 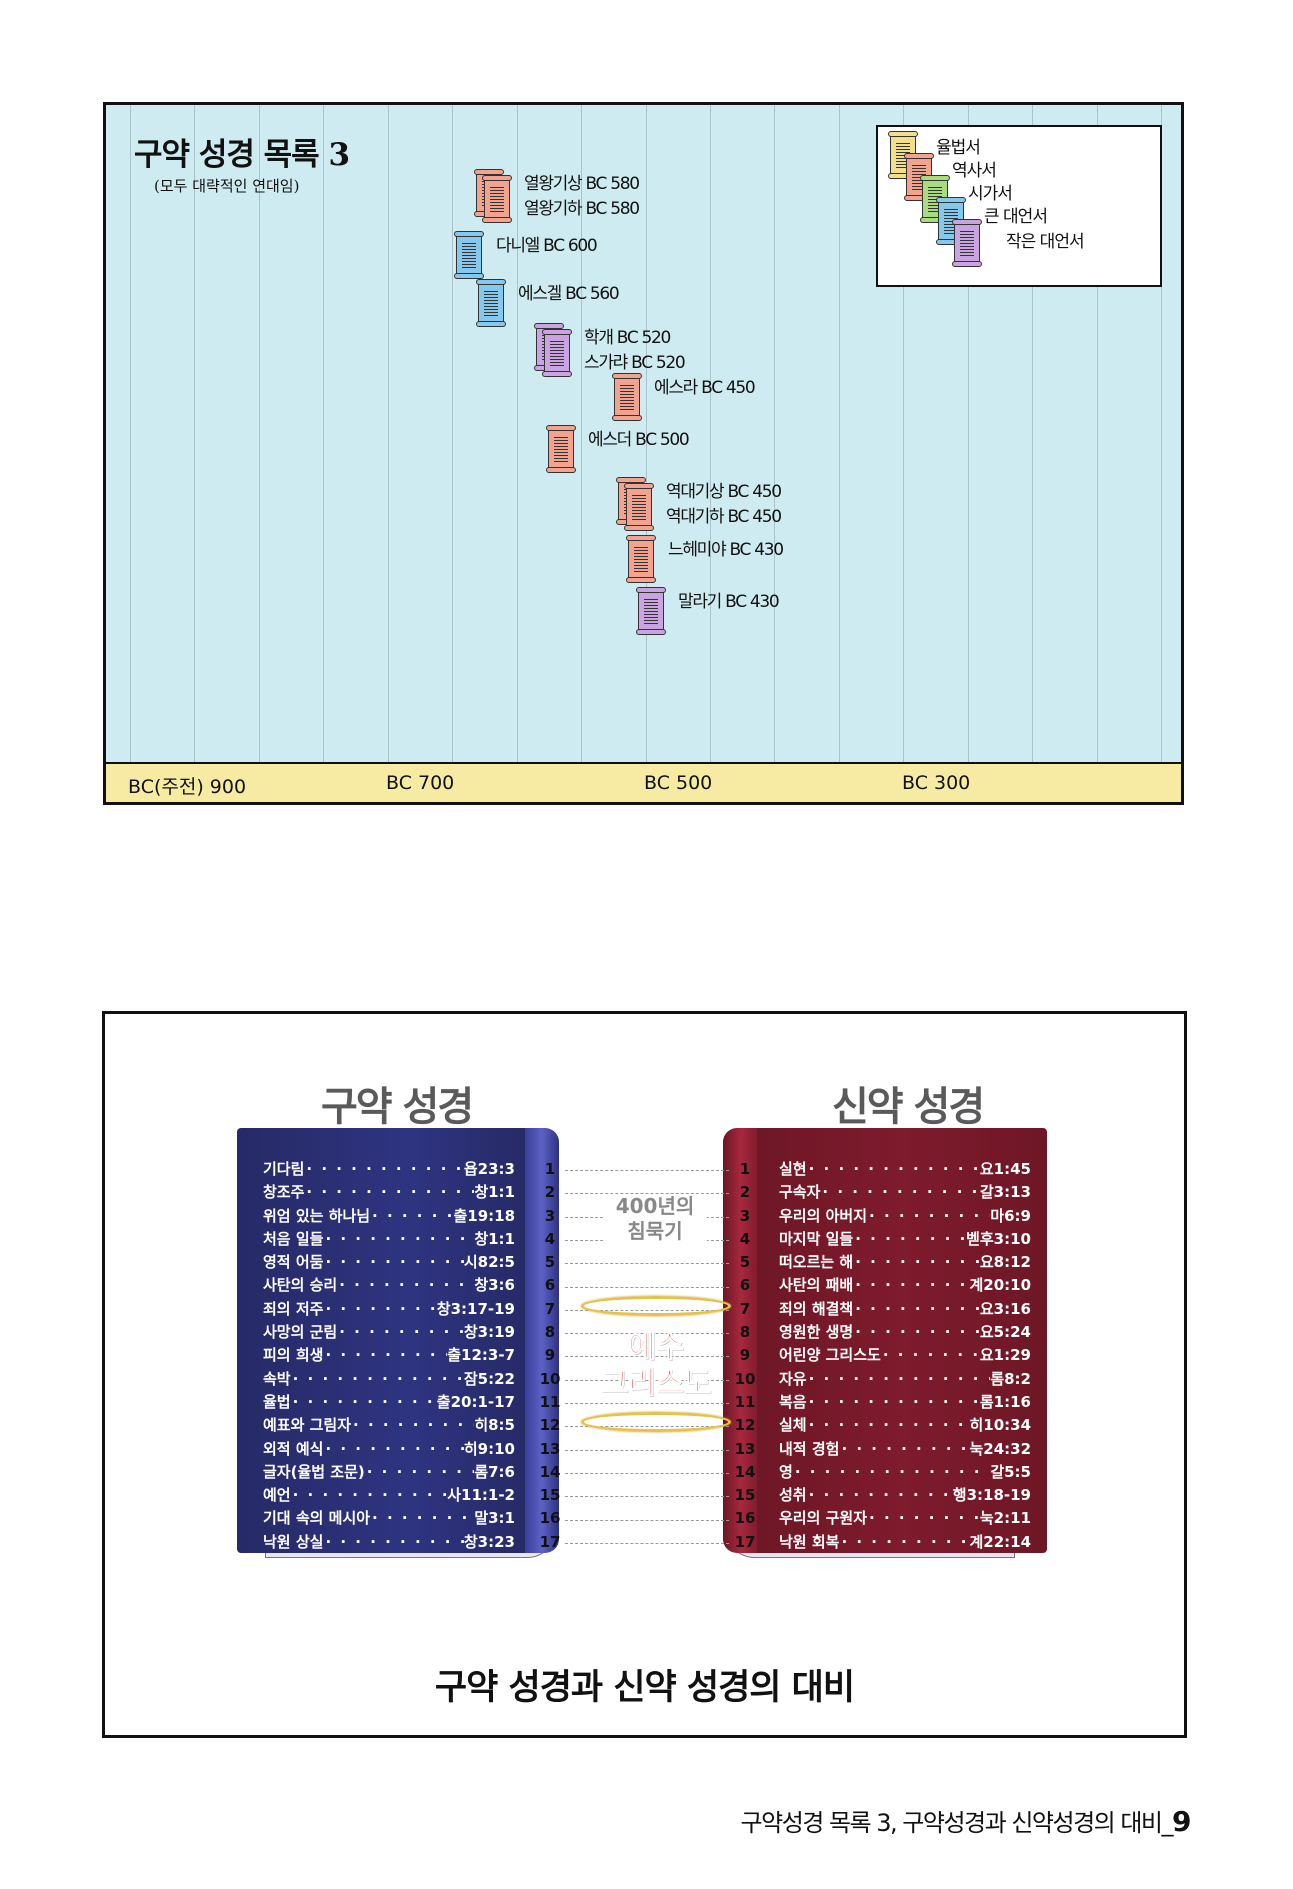 What do you see at coordinates (724, 503) in the screenshot?
I see `entry-labels: 역대기상 BC 450 역대기하 BC 450` at bounding box center [724, 503].